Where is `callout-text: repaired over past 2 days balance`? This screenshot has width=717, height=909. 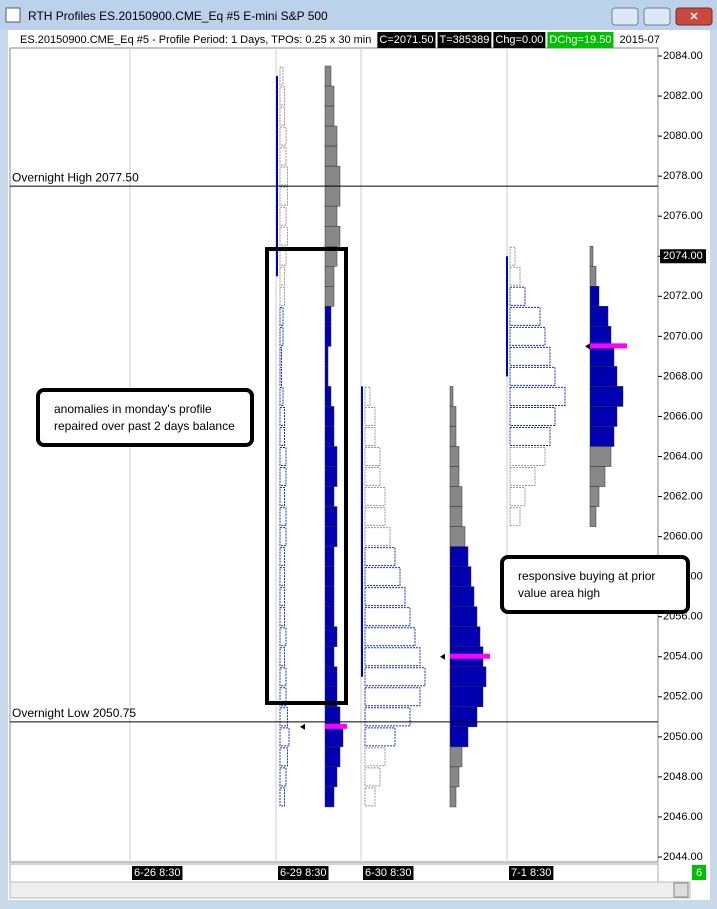 callout-text: repaired over past 2 days balance is located at coordinates (144, 426).